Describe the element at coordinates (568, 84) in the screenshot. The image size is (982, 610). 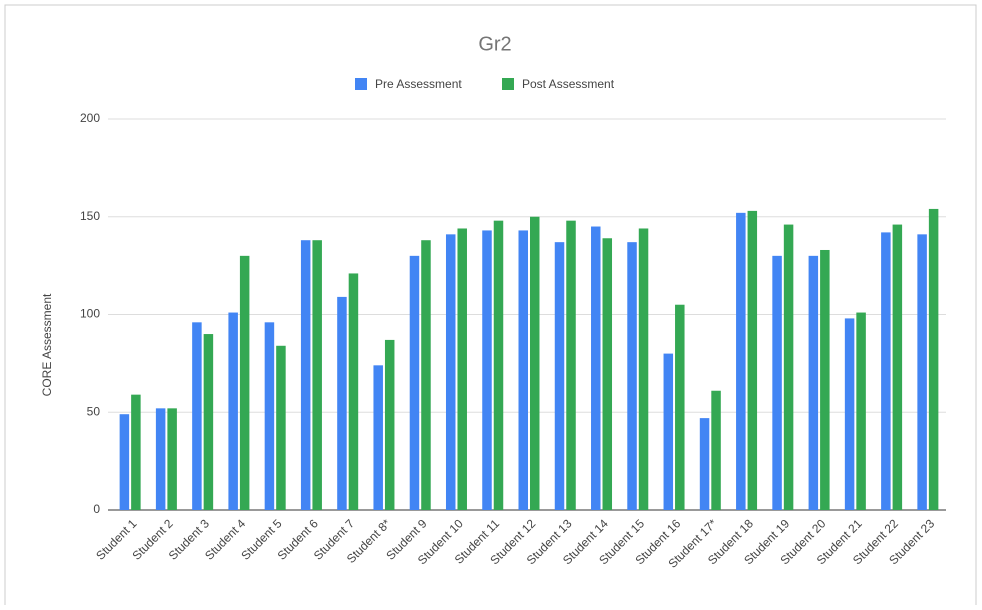
I see `legend-label: Post Assessment` at that location.